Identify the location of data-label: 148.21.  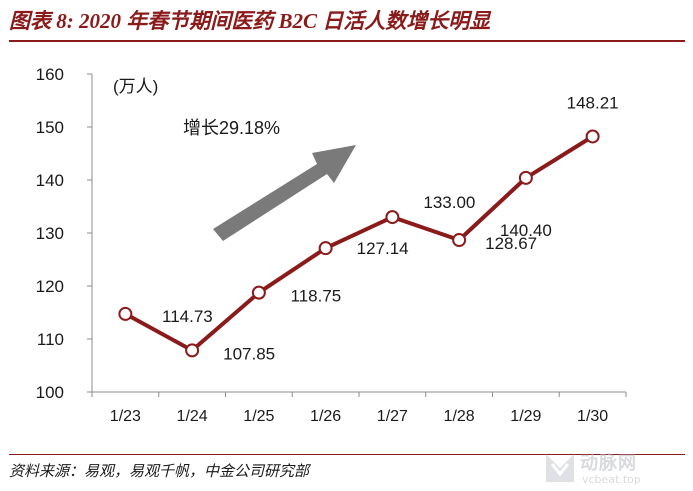
(593, 102).